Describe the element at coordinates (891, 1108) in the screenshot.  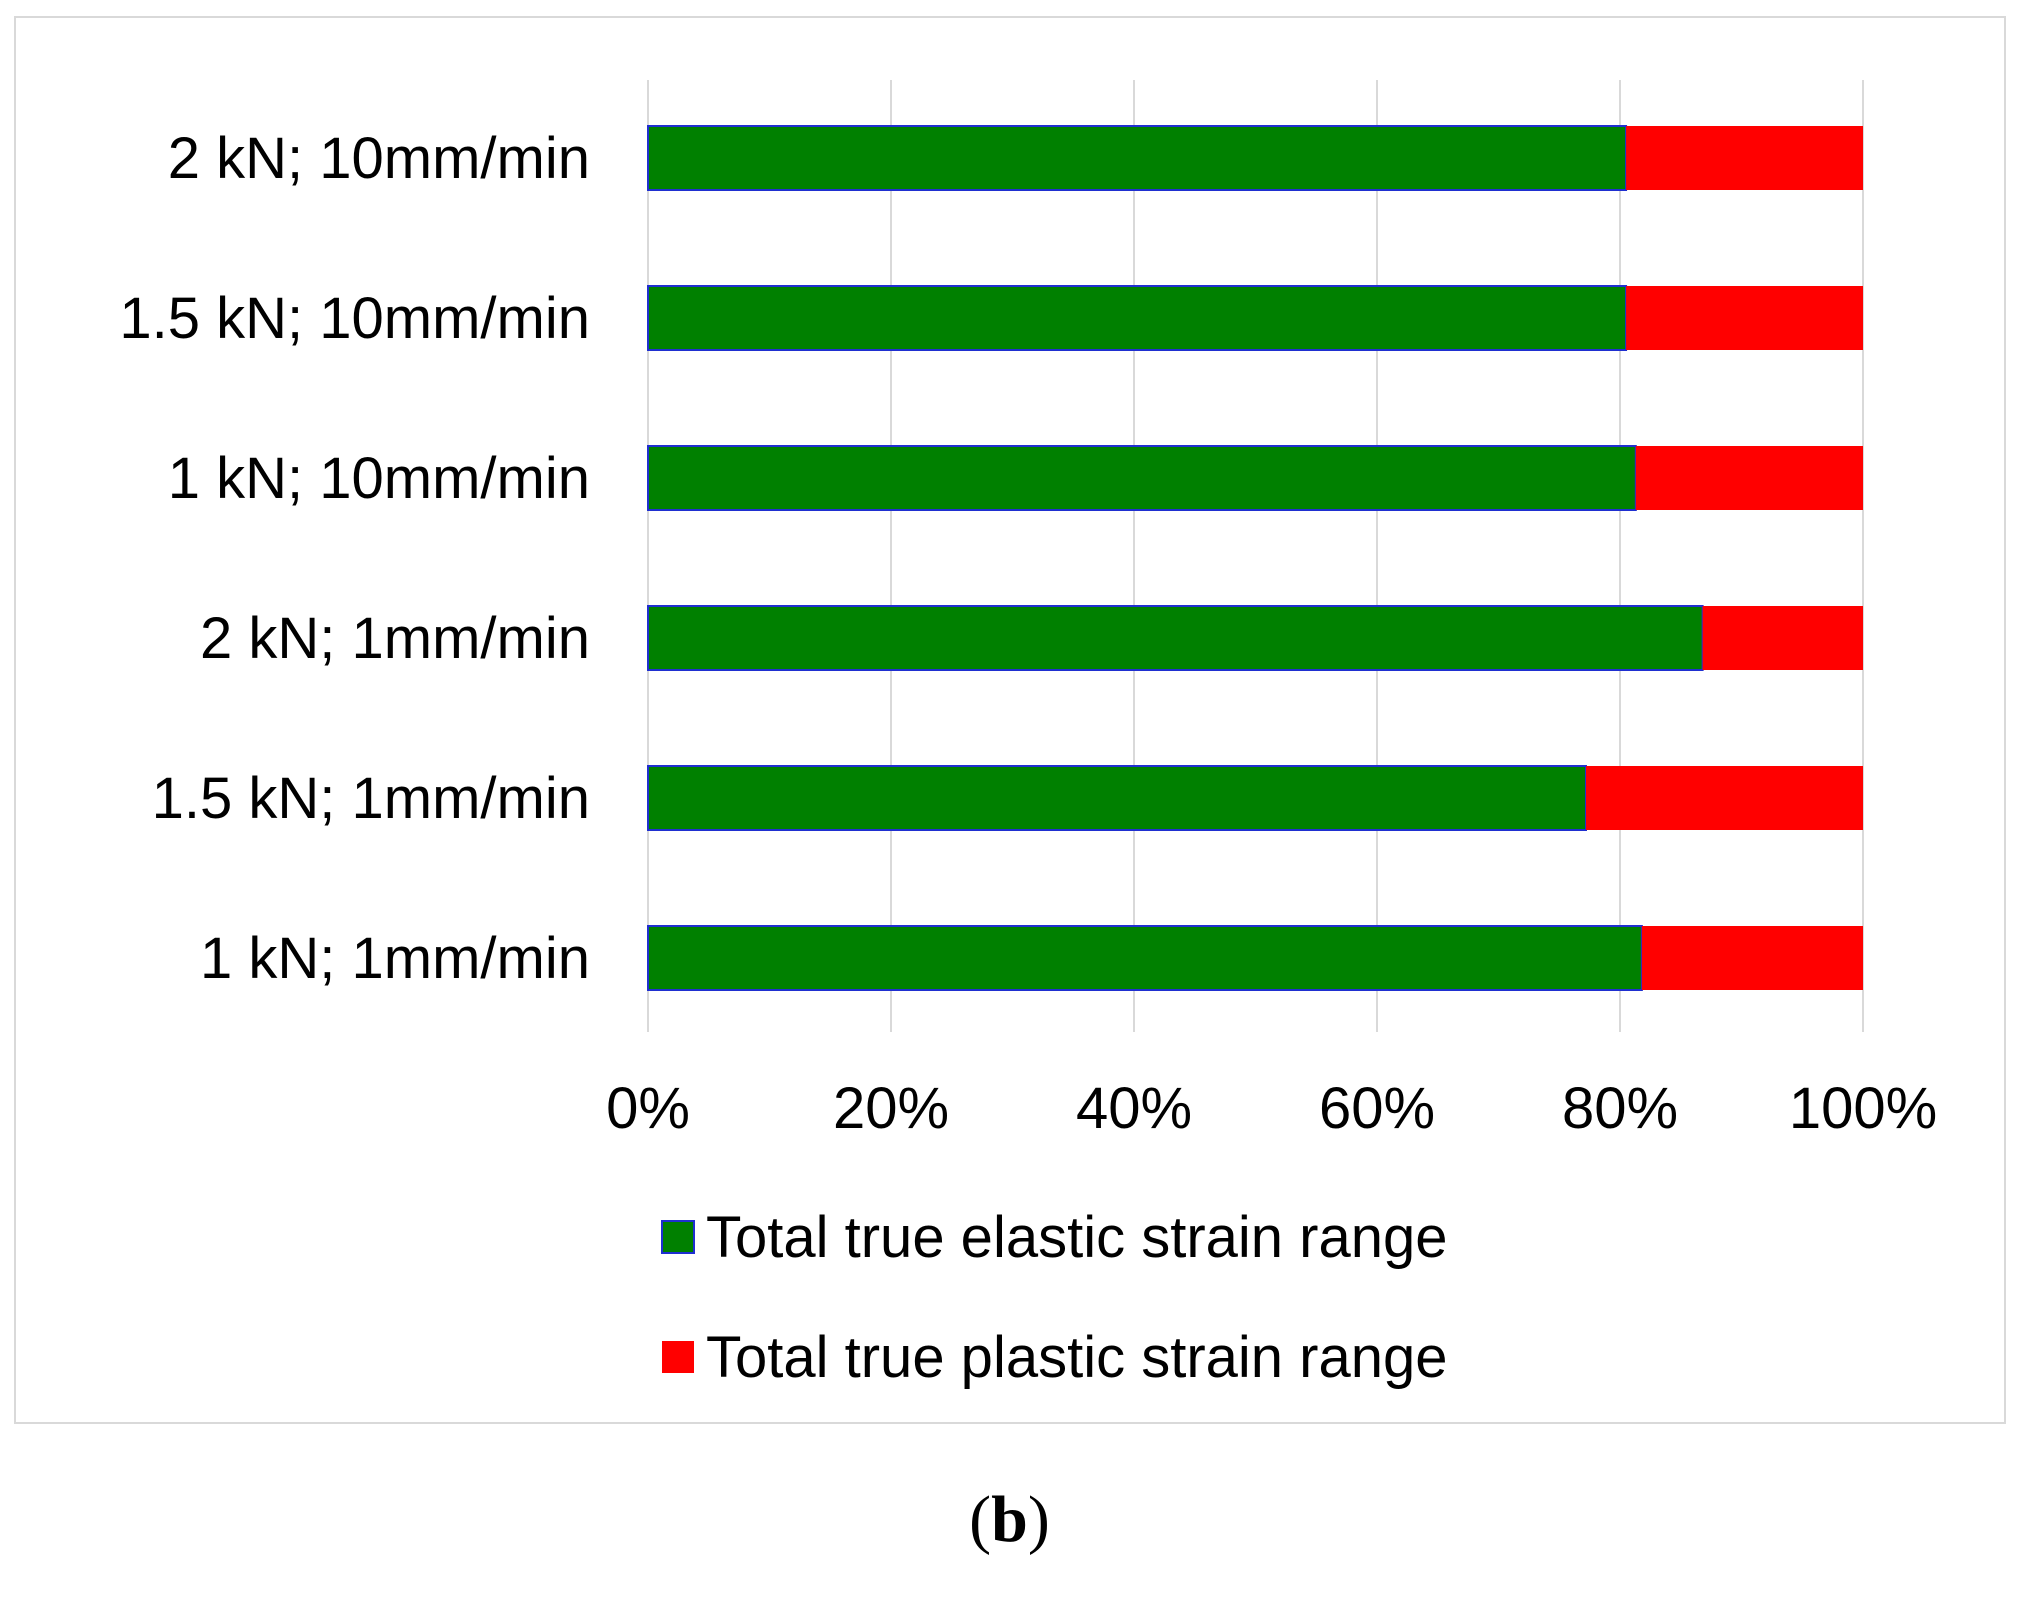
I see `x-tick-label: 20%` at that location.